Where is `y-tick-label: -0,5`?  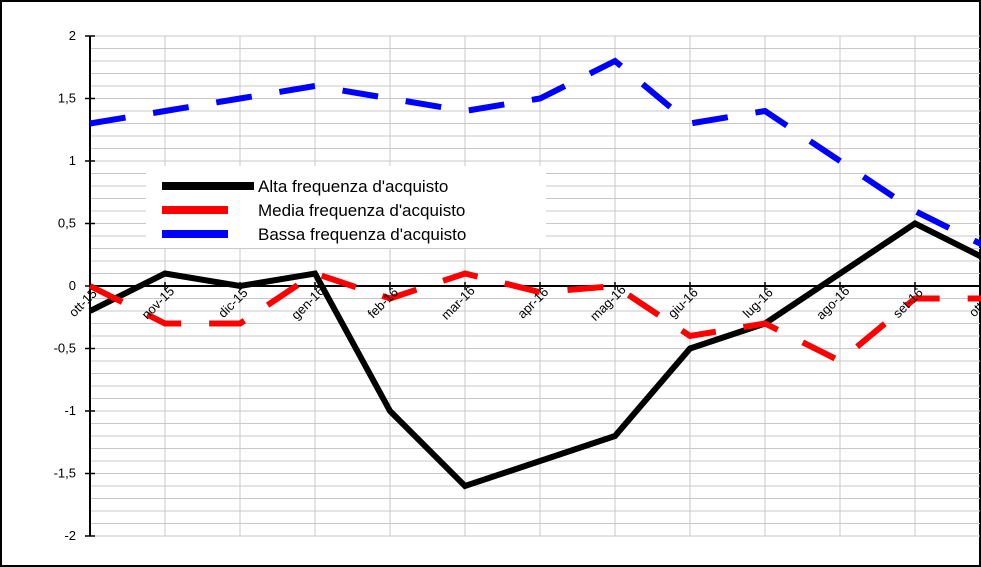
y-tick-label: -0,5 is located at coordinates (65, 348).